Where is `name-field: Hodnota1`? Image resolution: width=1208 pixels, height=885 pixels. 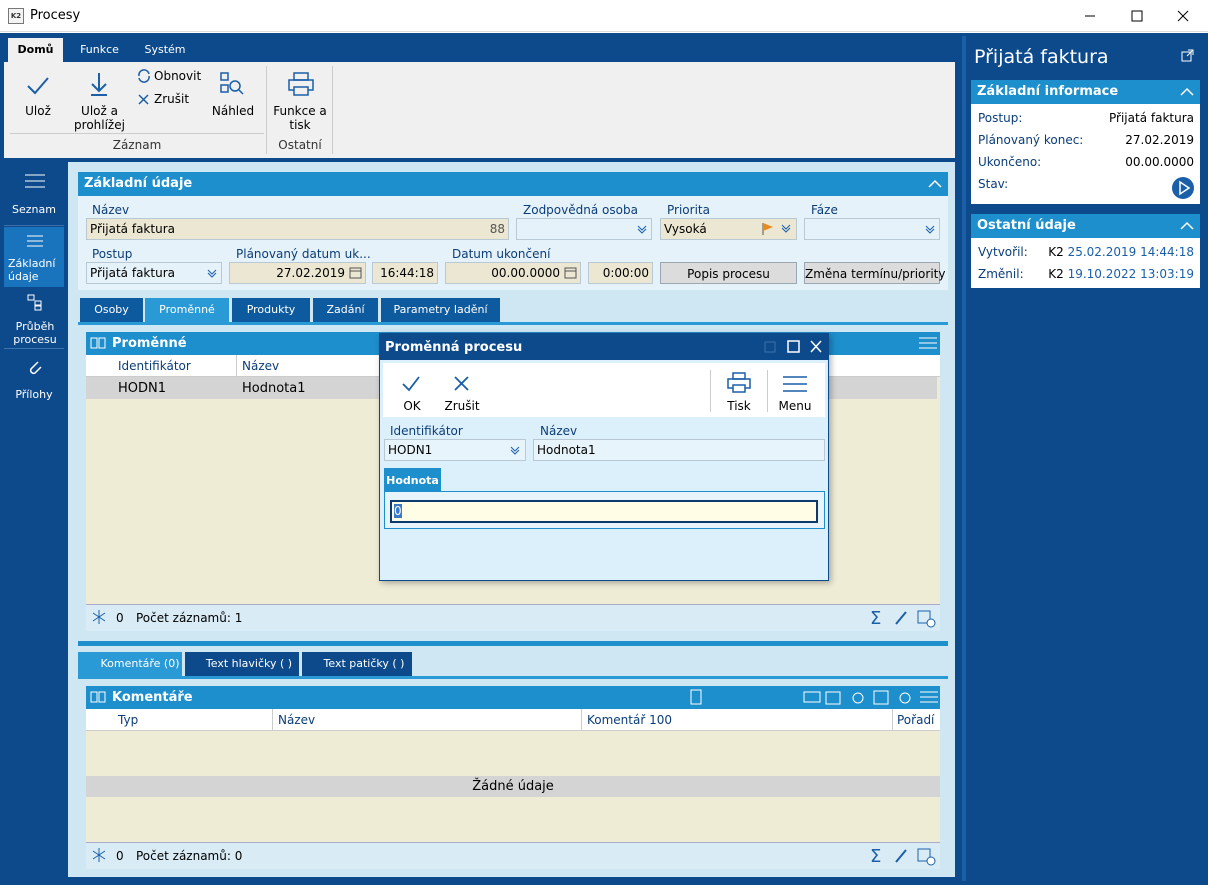 name-field: Hodnota1 is located at coordinates (679, 450).